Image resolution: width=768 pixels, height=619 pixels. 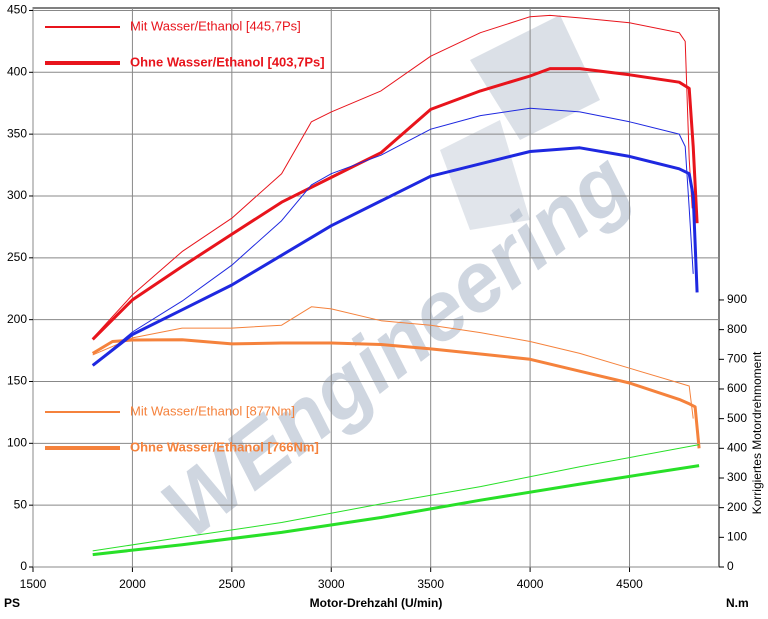 I want to click on y2-tick-label: 100, so click(x=737, y=537).